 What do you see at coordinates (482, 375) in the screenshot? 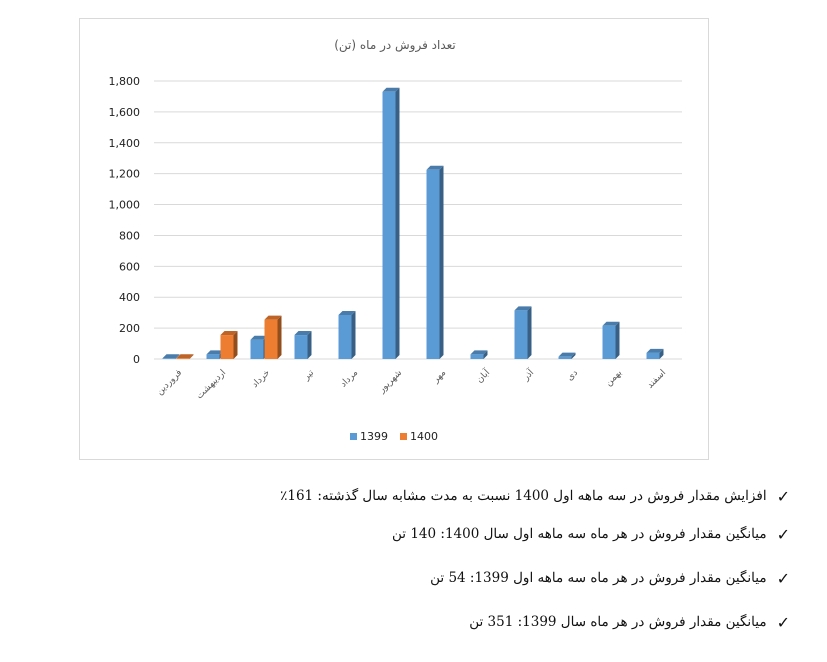
I see `x-tick-label: آبان` at bounding box center [482, 375].